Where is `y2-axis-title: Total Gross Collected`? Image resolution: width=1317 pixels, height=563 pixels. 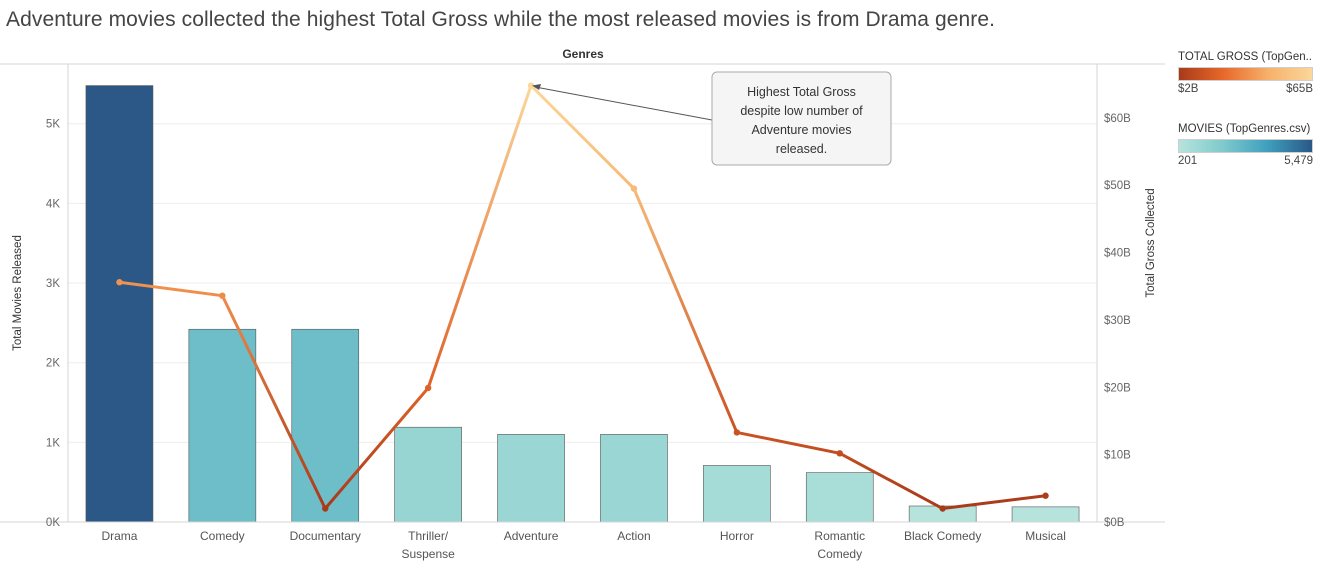 y2-axis-title: Total Gross Collected is located at coordinates (1151, 242).